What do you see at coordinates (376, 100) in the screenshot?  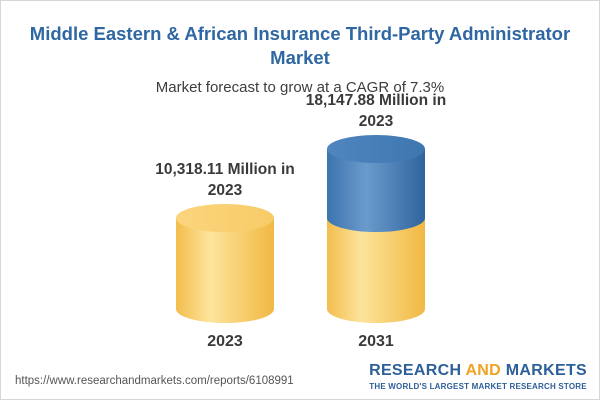 I see `value-label-2031: 18,147.88 Million in` at bounding box center [376, 100].